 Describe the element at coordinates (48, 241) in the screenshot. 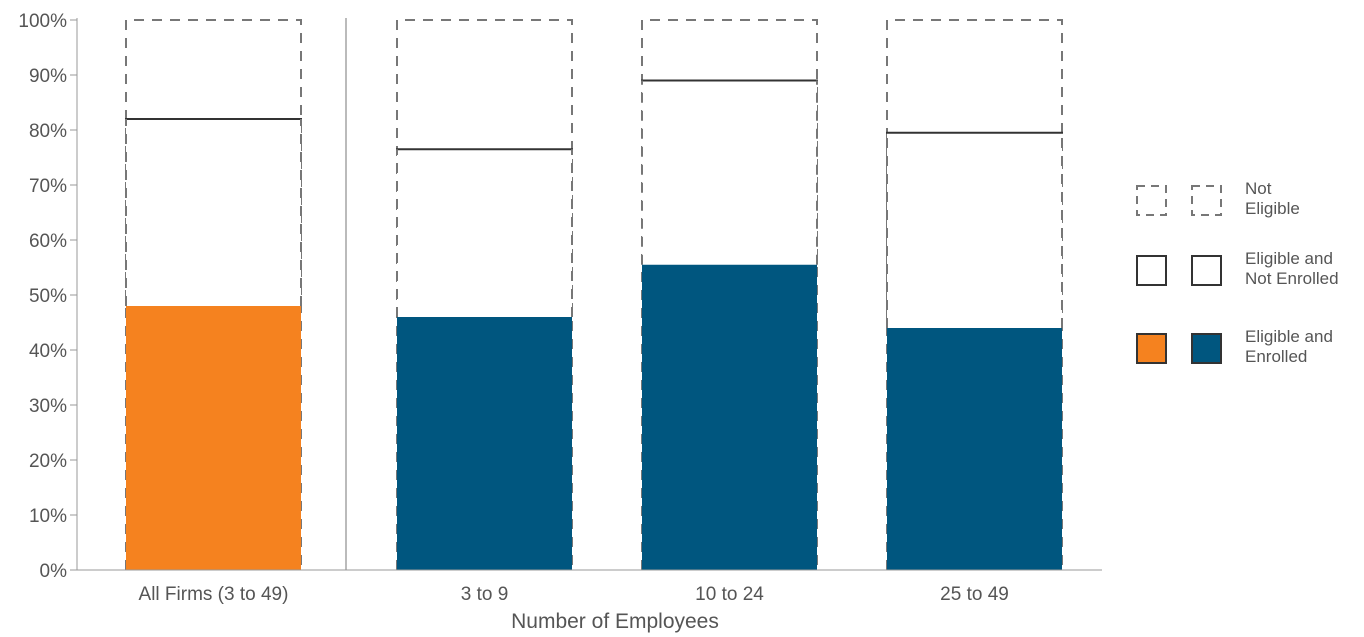

I see `y-tick-label: 60%` at that location.